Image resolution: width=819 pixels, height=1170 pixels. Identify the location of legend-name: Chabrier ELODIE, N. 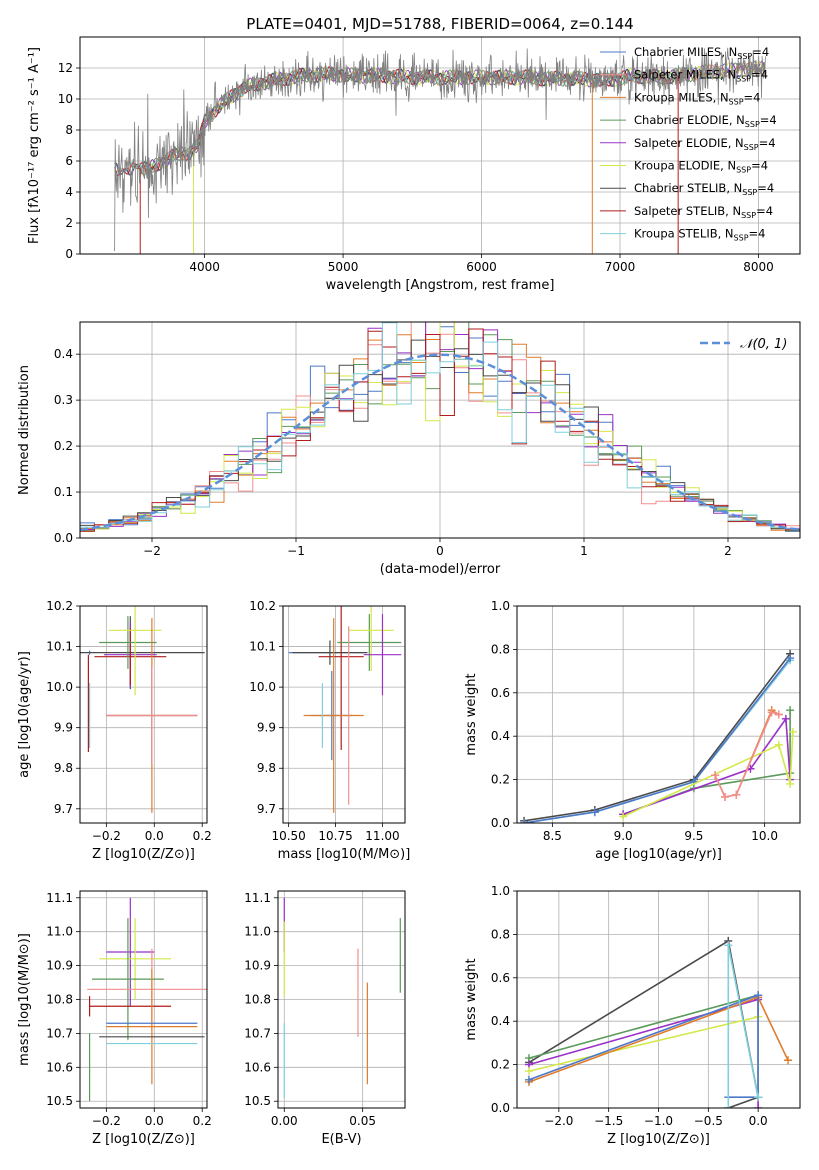
(689, 120).